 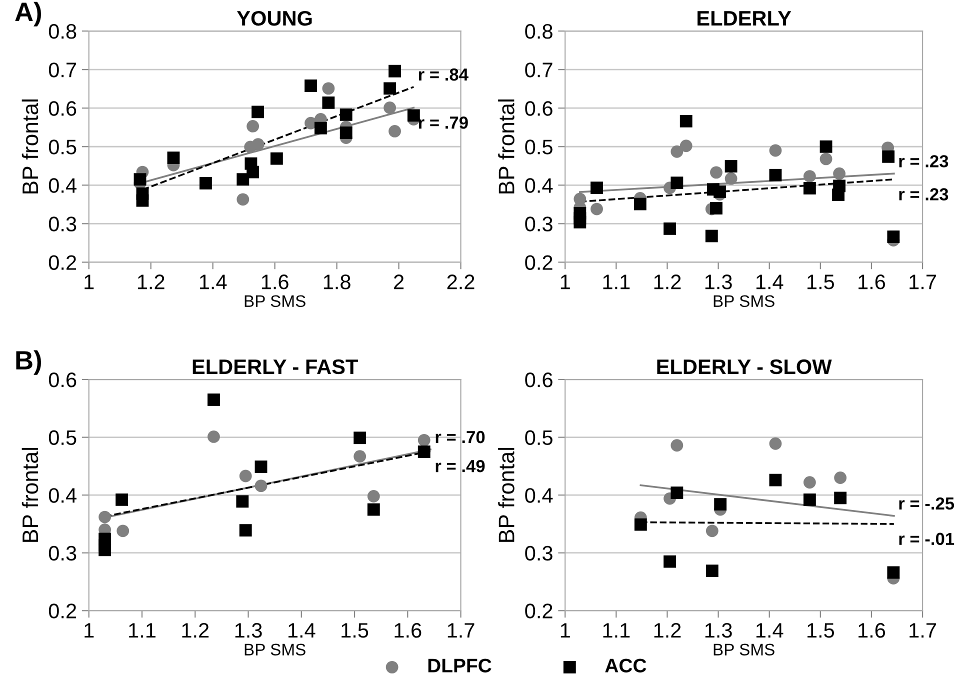 What do you see at coordinates (29, 362) in the screenshot?
I see `text: B)` at bounding box center [29, 362].